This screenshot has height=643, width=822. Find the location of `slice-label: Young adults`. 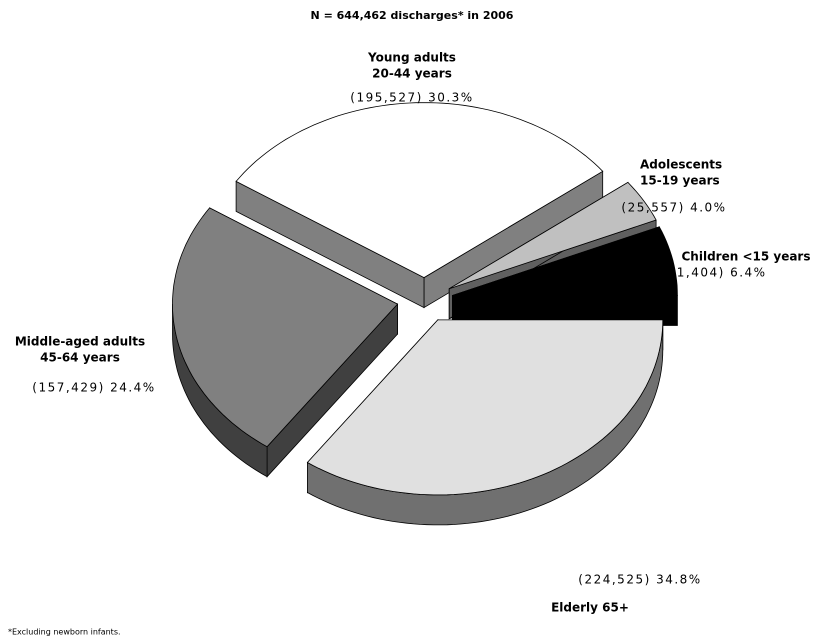

slice-label: Young adults is located at coordinates (411, 58).